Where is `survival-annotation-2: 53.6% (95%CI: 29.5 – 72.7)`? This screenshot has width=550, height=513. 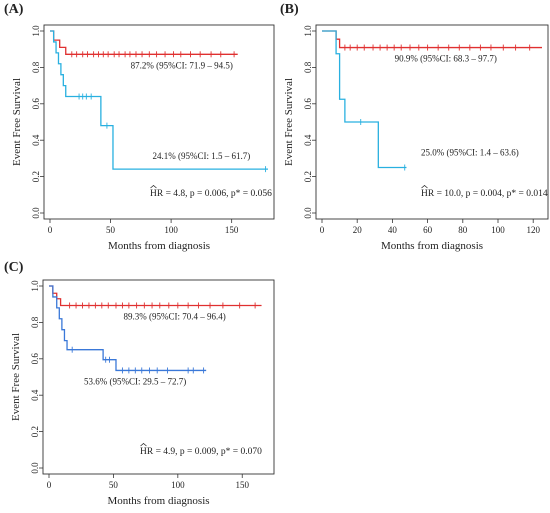 survival-annotation-2: 53.6% (95%CI: 29.5 – 72.7) is located at coordinates (135, 381).